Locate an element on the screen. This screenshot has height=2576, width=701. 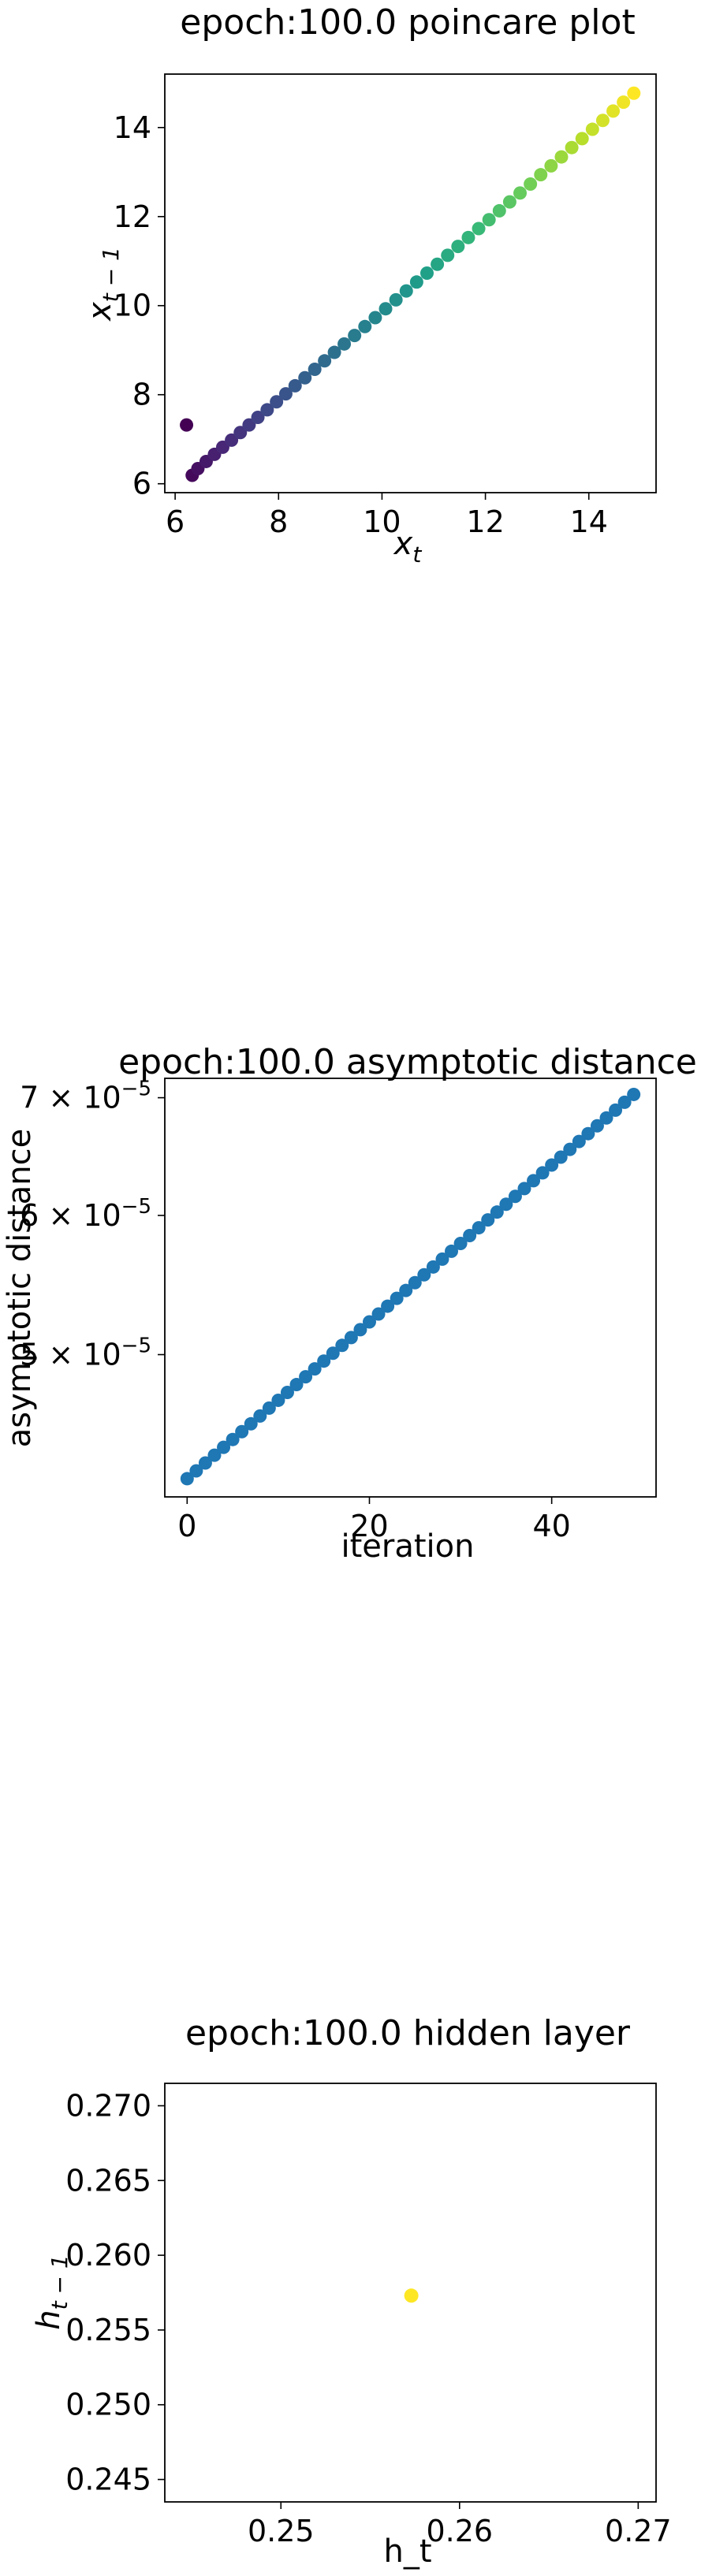
chart-title: epoch:100.0 hidden layer is located at coordinates (408, 2033).